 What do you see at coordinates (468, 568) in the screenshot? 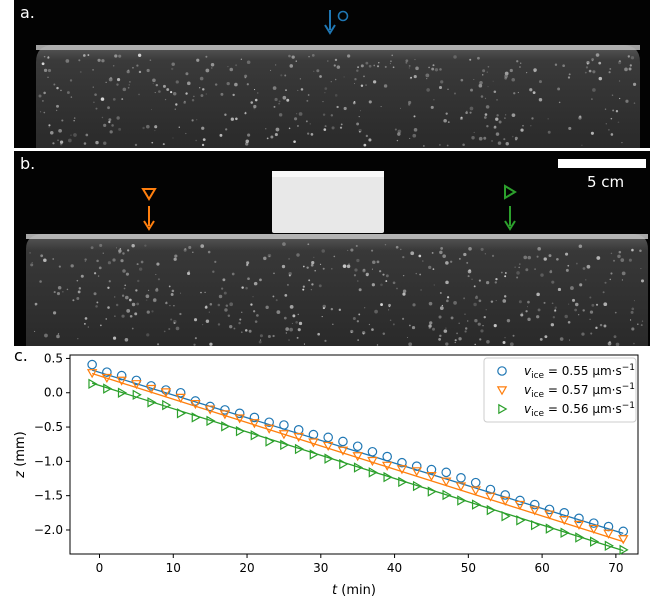
I see `x-tick-label: 50` at bounding box center [468, 568].